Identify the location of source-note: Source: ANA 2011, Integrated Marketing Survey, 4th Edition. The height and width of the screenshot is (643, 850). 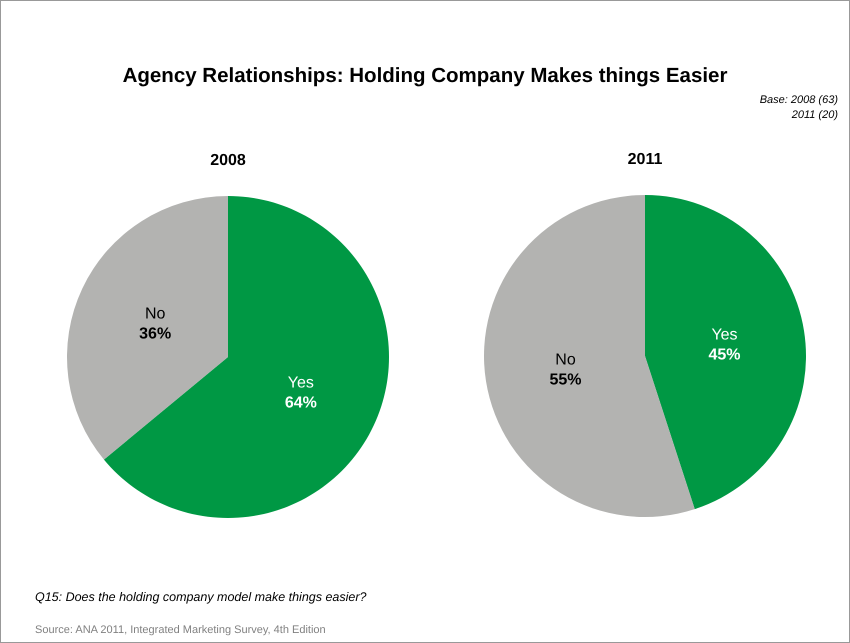
(180, 630).